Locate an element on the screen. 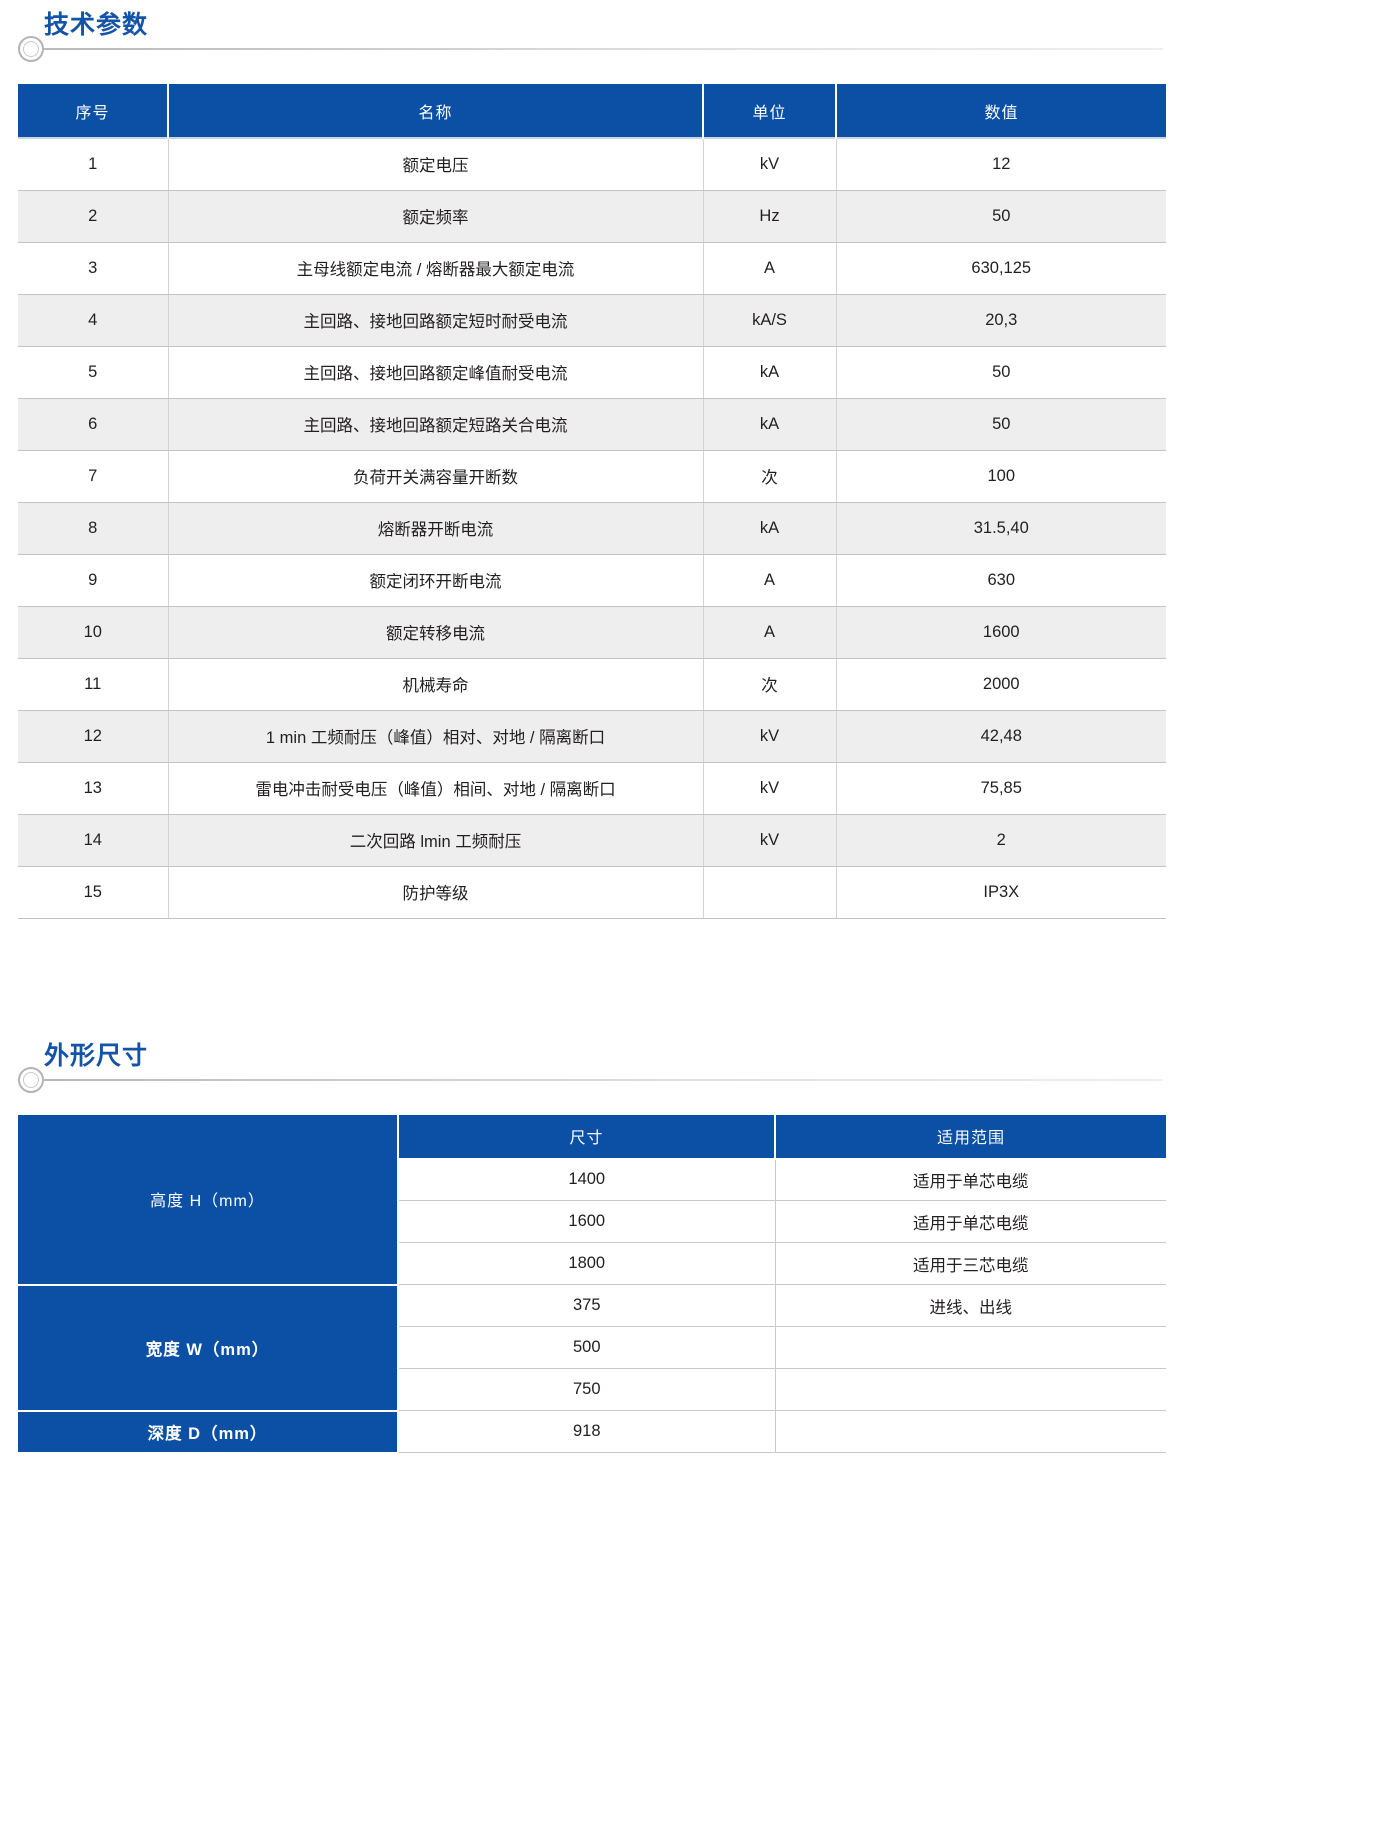 The height and width of the screenshot is (1848, 1373). spec-col-header-unit: 单位 is located at coordinates (770, 111).